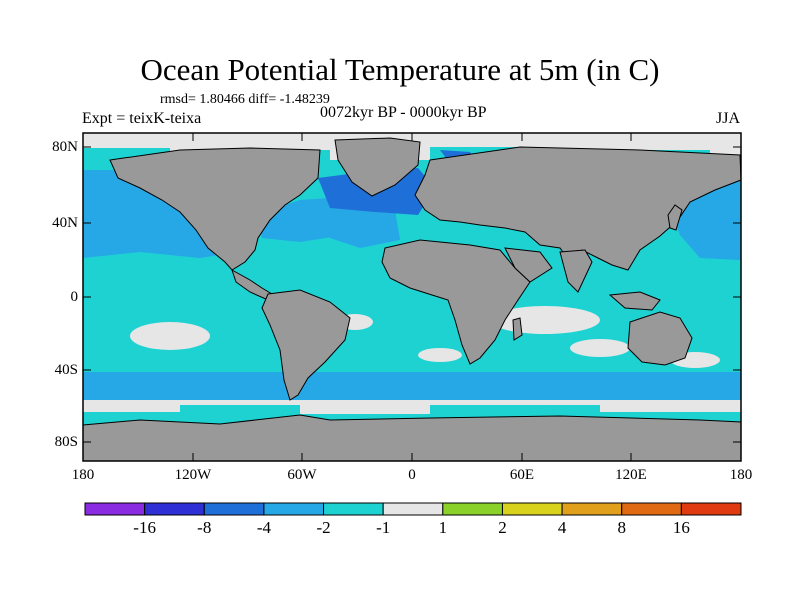 Image resolution: width=800 pixels, height=600 pixels. Describe the element at coordinates (142, 118) in the screenshot. I see `experiment-label: Expt = teixK-teixa` at that location.